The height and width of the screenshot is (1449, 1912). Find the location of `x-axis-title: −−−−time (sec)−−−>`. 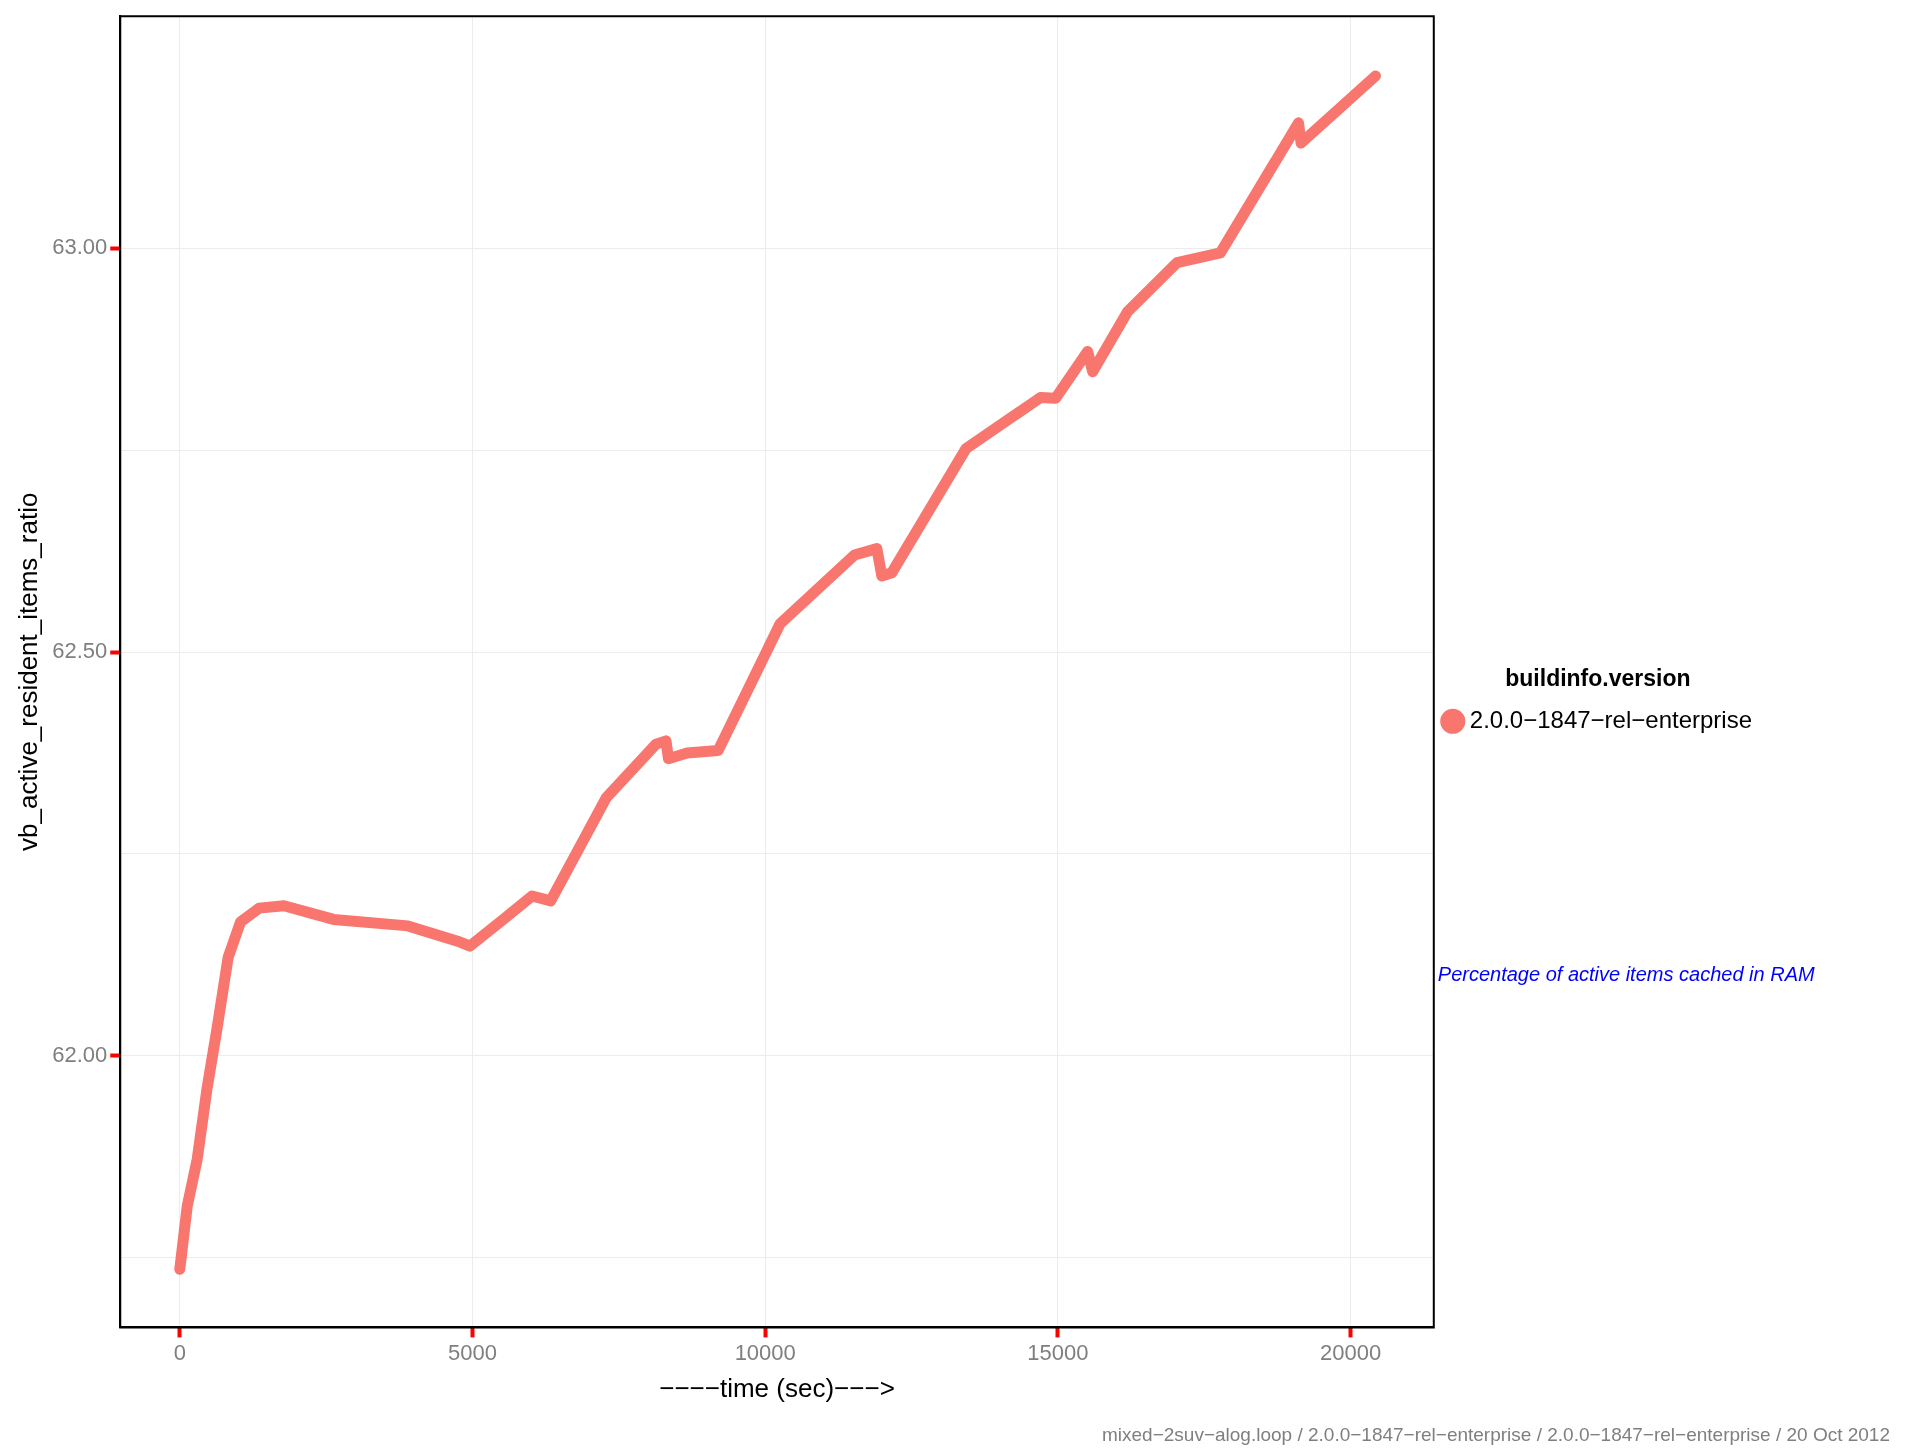

x-axis-title: −−−−time (sec)−−−> is located at coordinates (777, 1387).